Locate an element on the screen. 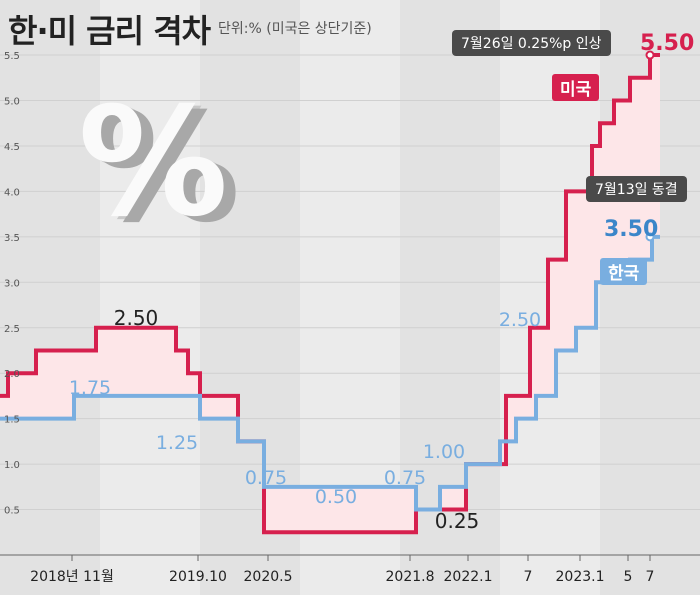 The height and width of the screenshot is (595, 700). y-tick-label: 3.0 is located at coordinates (12, 283).